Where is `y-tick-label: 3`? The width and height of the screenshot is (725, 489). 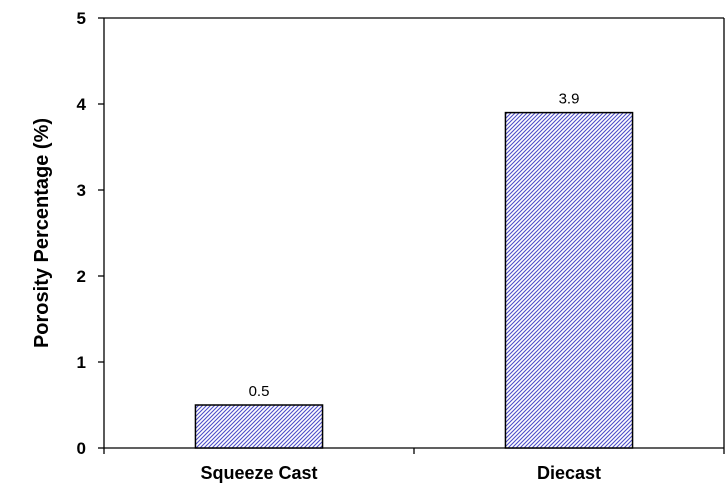
y-tick-label: 3 is located at coordinates (81, 190).